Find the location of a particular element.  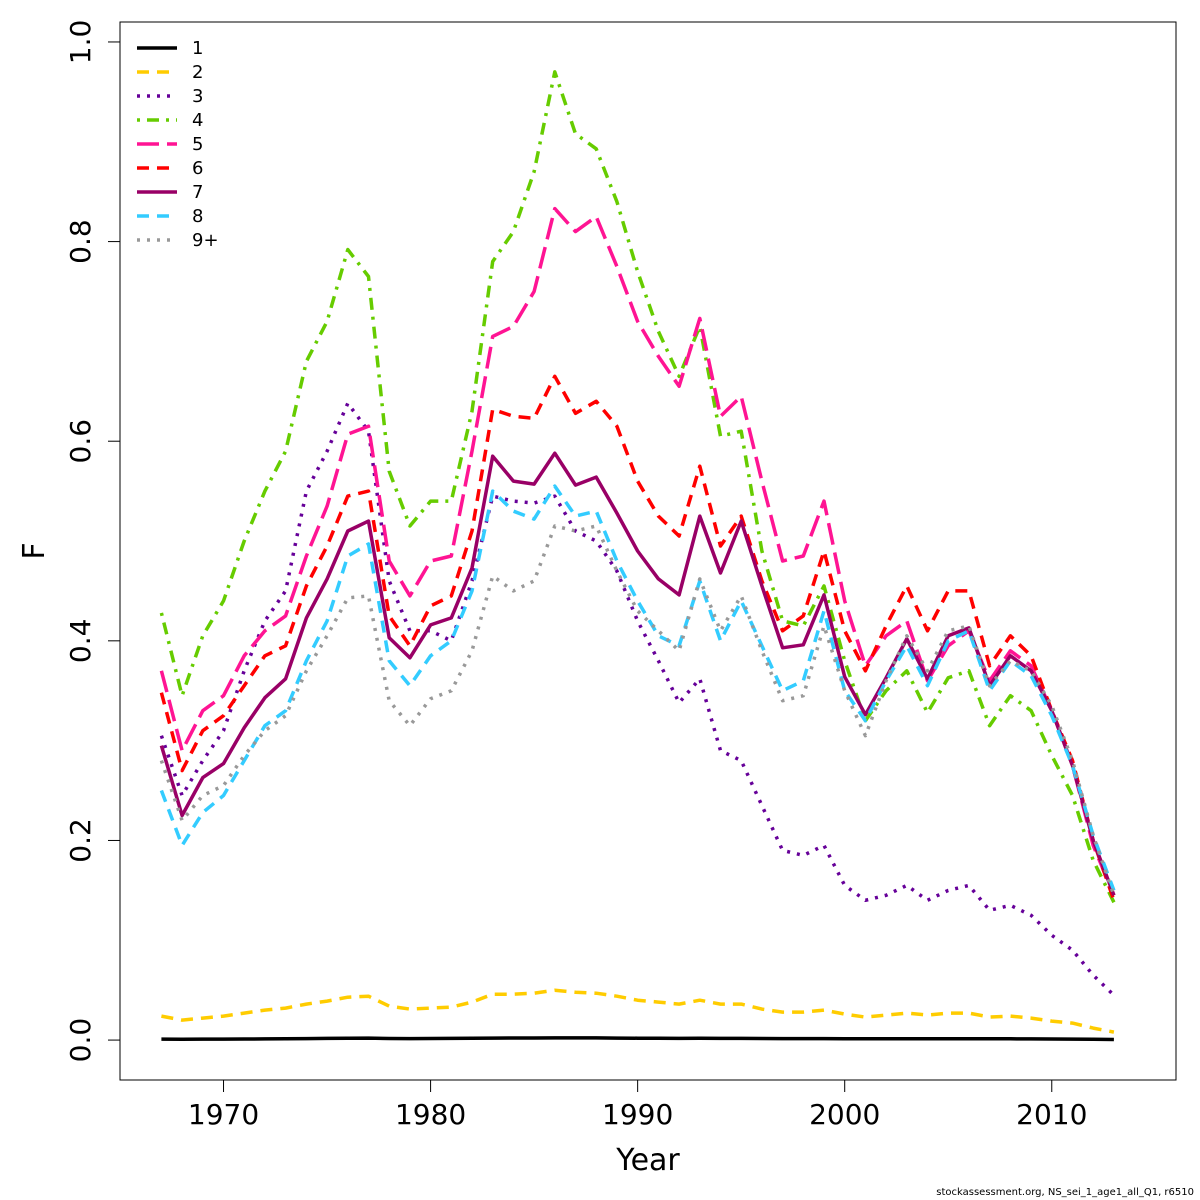

y-tick-label: 0.4 is located at coordinates (80, 641).